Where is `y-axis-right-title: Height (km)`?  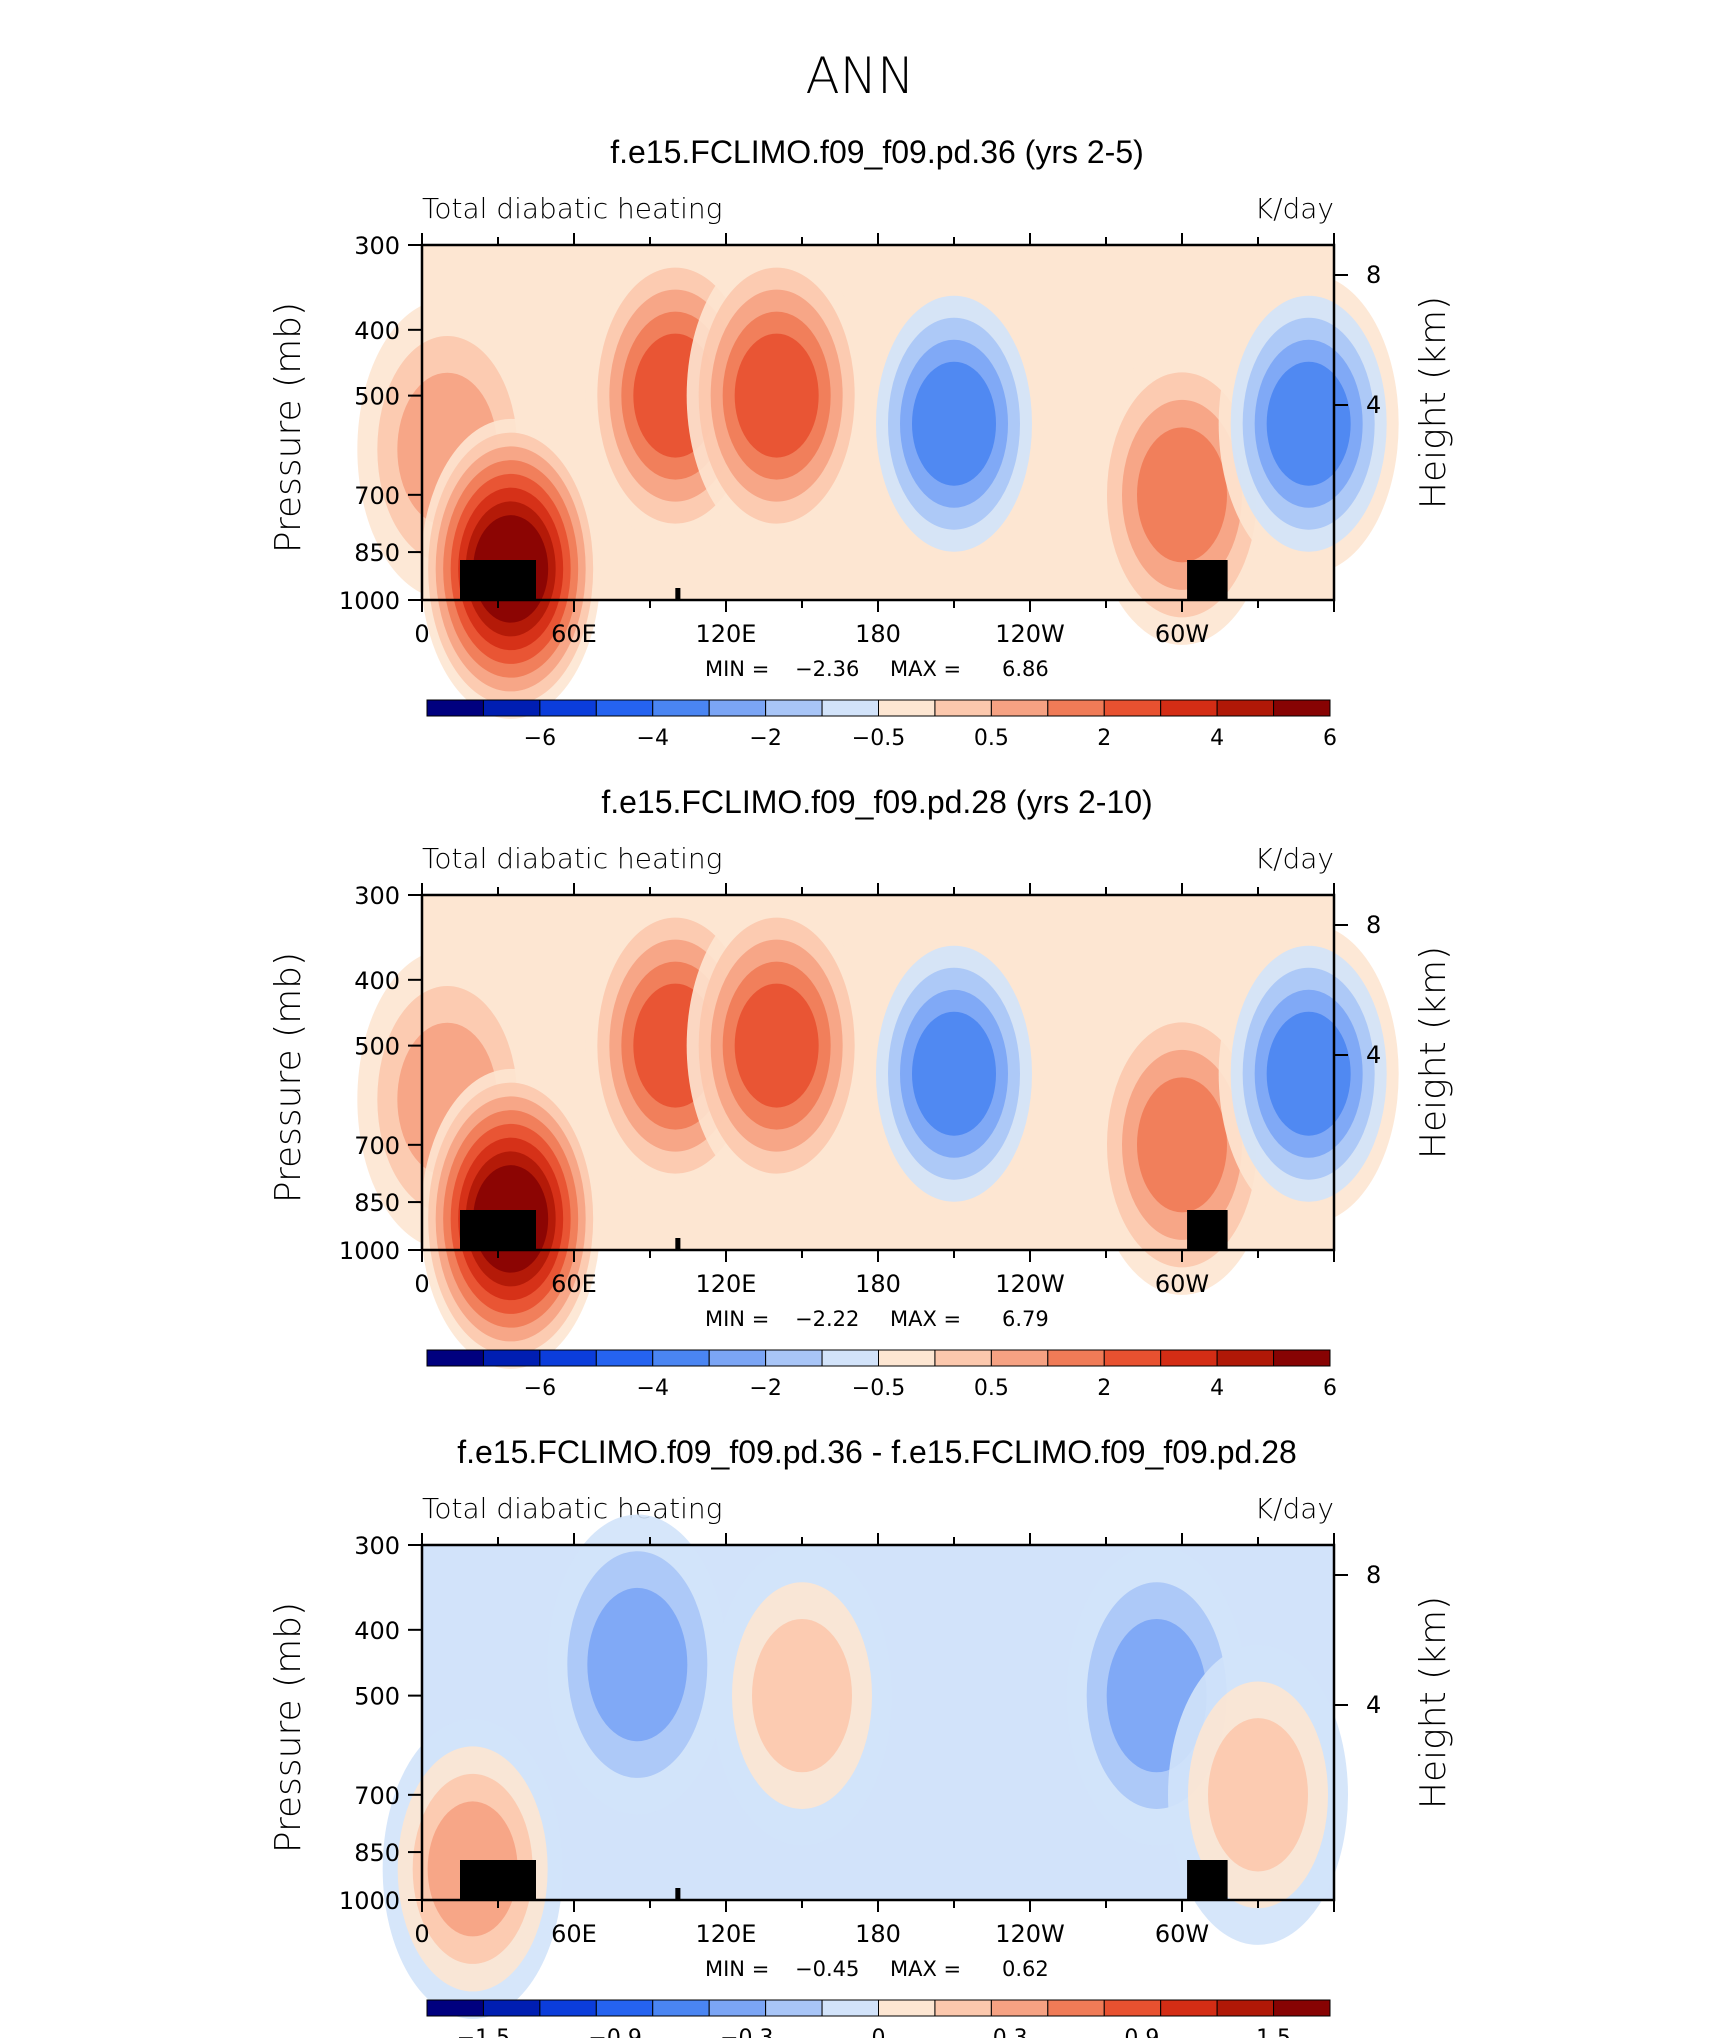 y-axis-right-title: Height (km) is located at coordinates (1433, 1702).